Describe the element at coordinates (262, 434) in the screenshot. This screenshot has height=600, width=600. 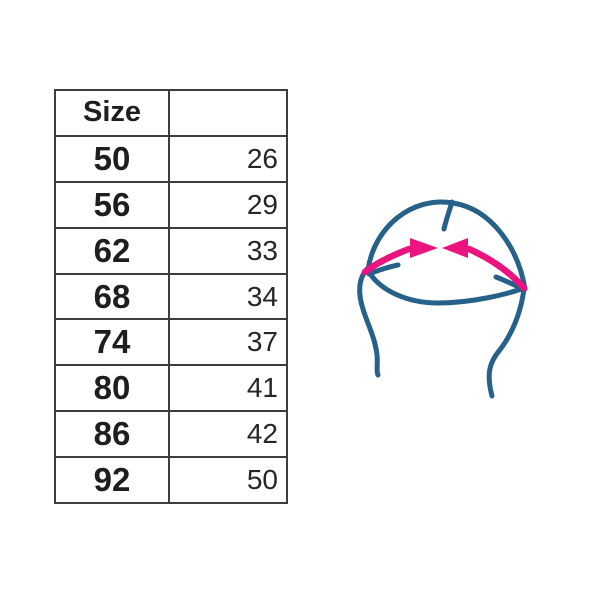
I see `value-cell: 42` at that location.